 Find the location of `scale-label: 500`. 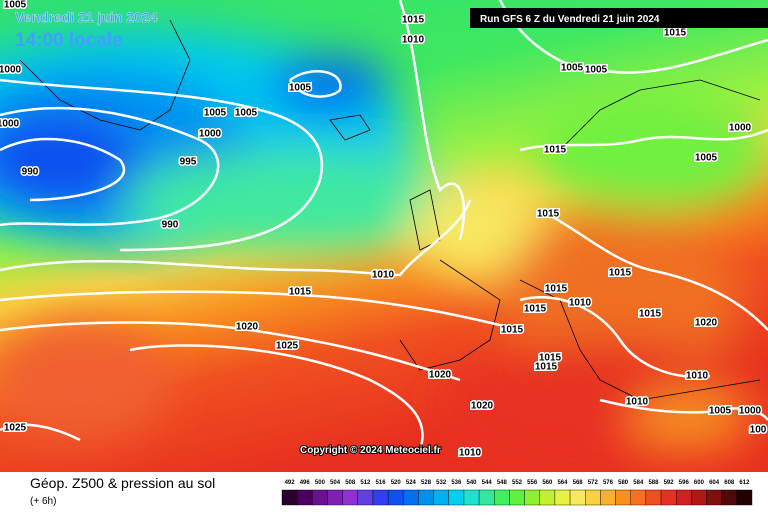

scale-label: 500 is located at coordinates (320, 483).